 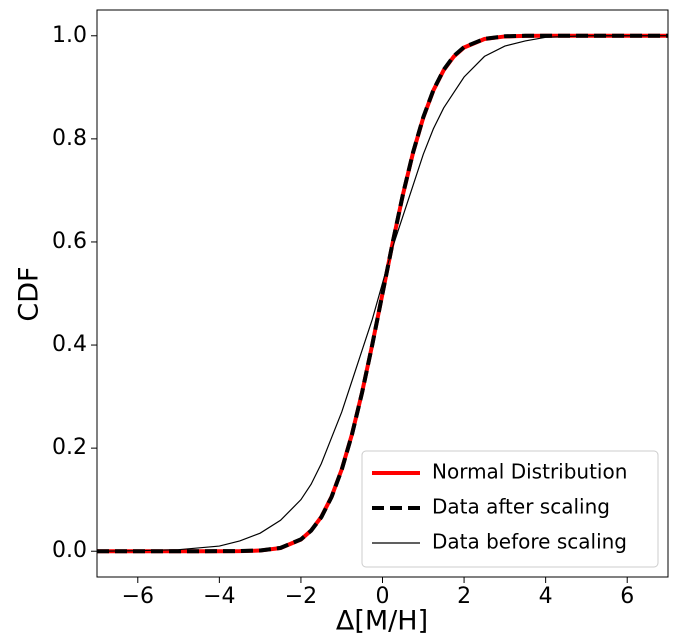 What do you see at coordinates (69, 344) in the screenshot?
I see `y-tick-label: 0.4` at bounding box center [69, 344].